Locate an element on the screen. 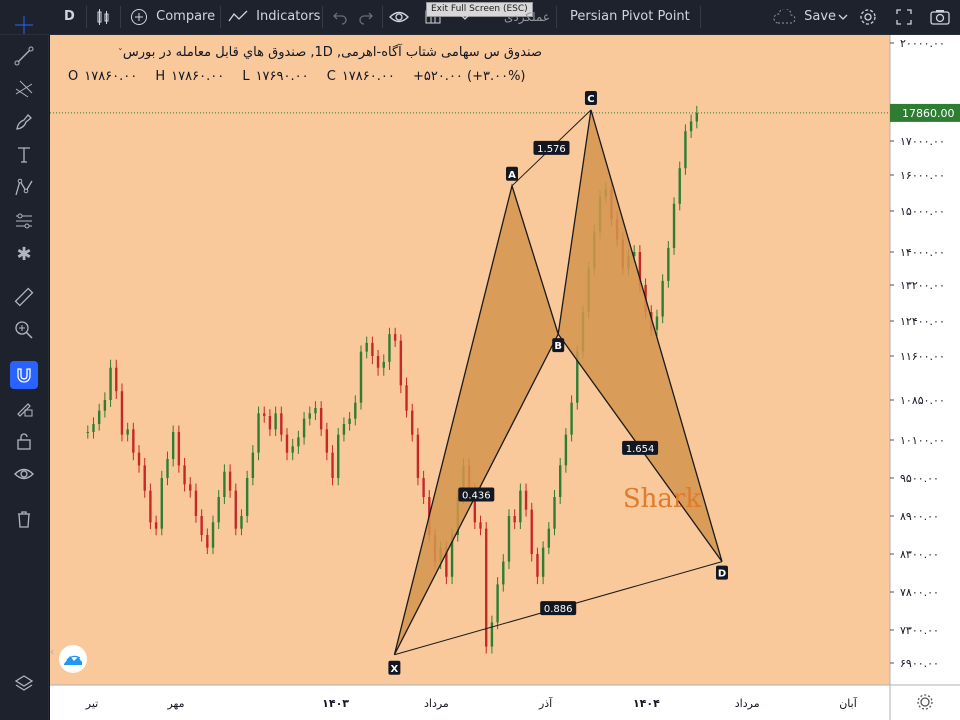 The height and width of the screenshot is (720, 960). lock-drawing-icon is located at coordinates (24, 408).